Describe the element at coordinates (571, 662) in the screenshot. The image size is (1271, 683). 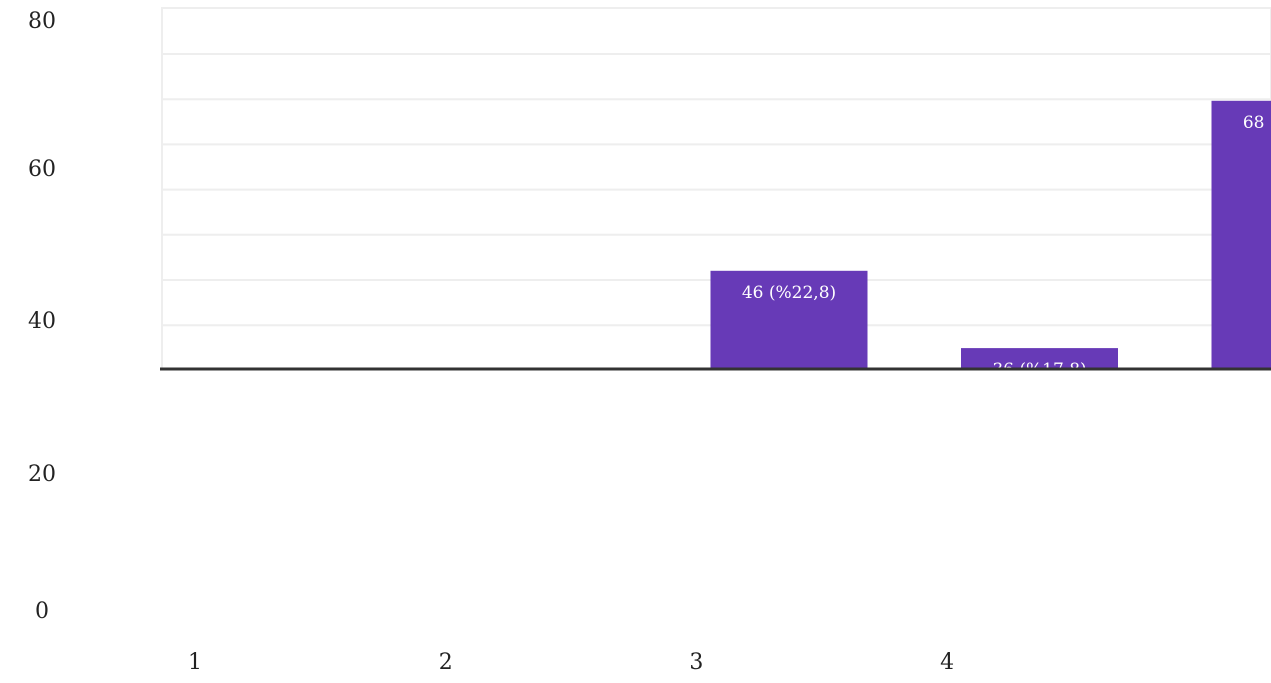
I see `x-axis-ticks: 1 2 3 4` at that location.